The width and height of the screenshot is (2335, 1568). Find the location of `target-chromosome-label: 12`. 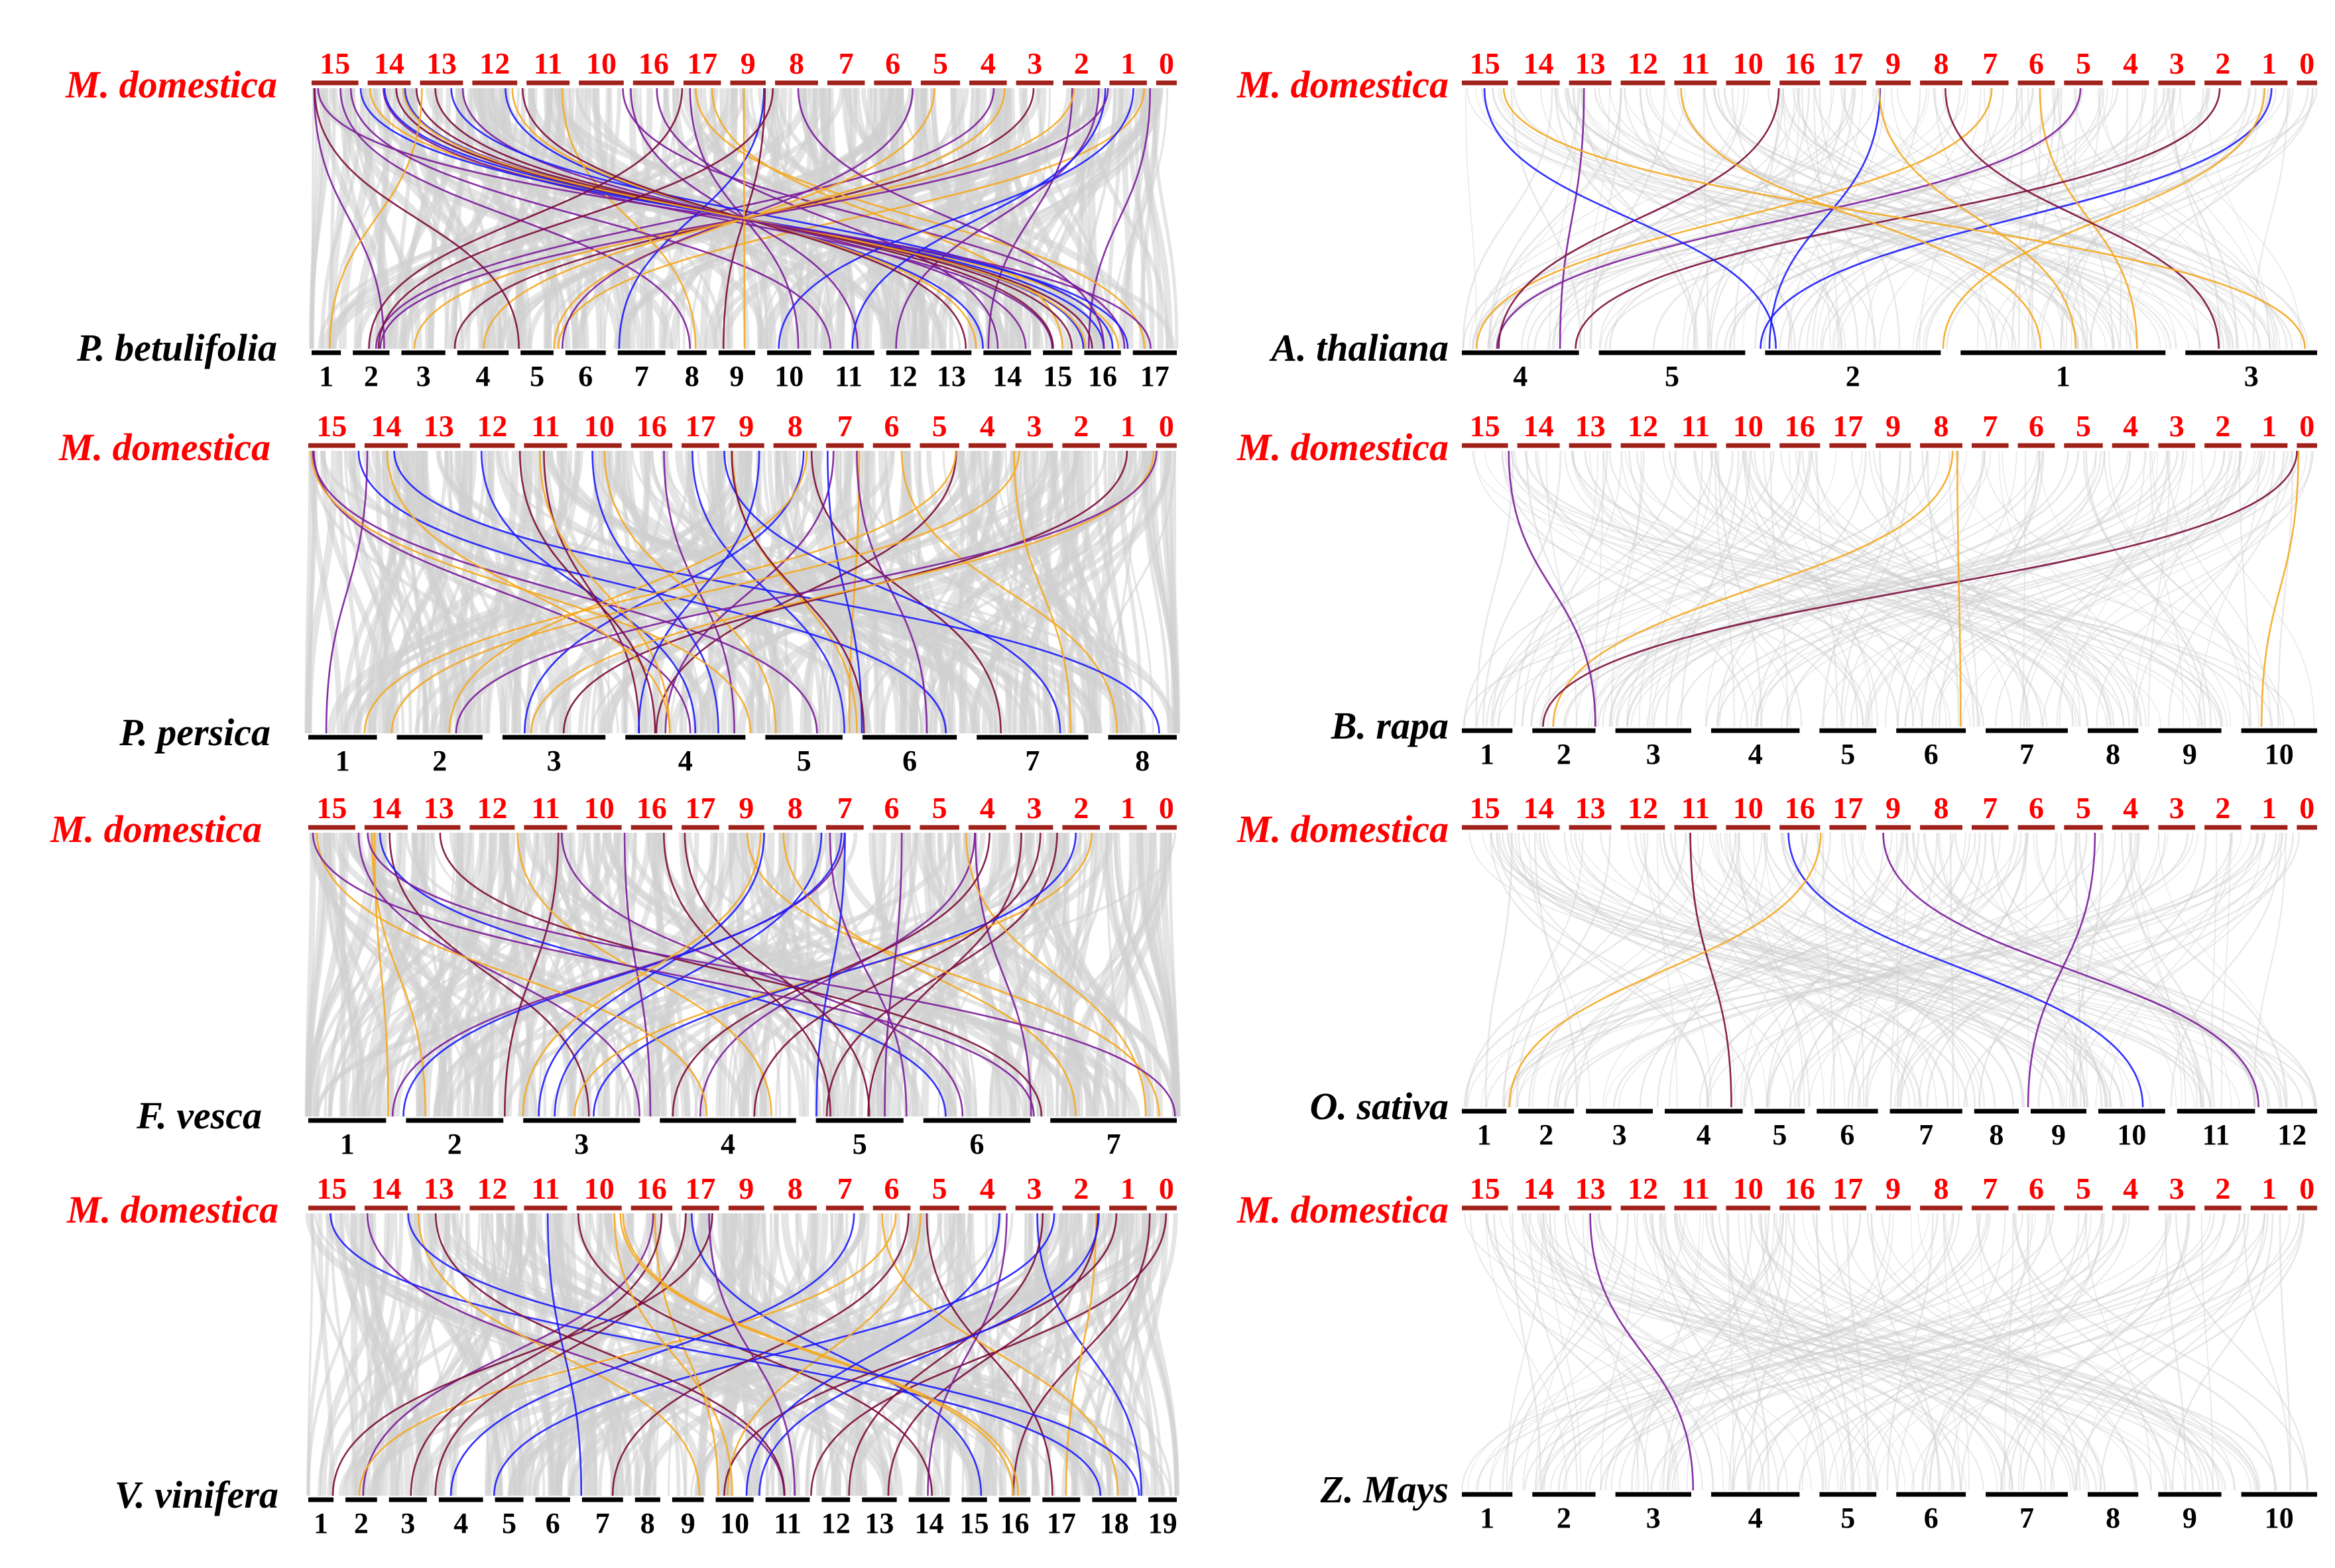

target-chromosome-label: 12 is located at coordinates (2291, 1134).